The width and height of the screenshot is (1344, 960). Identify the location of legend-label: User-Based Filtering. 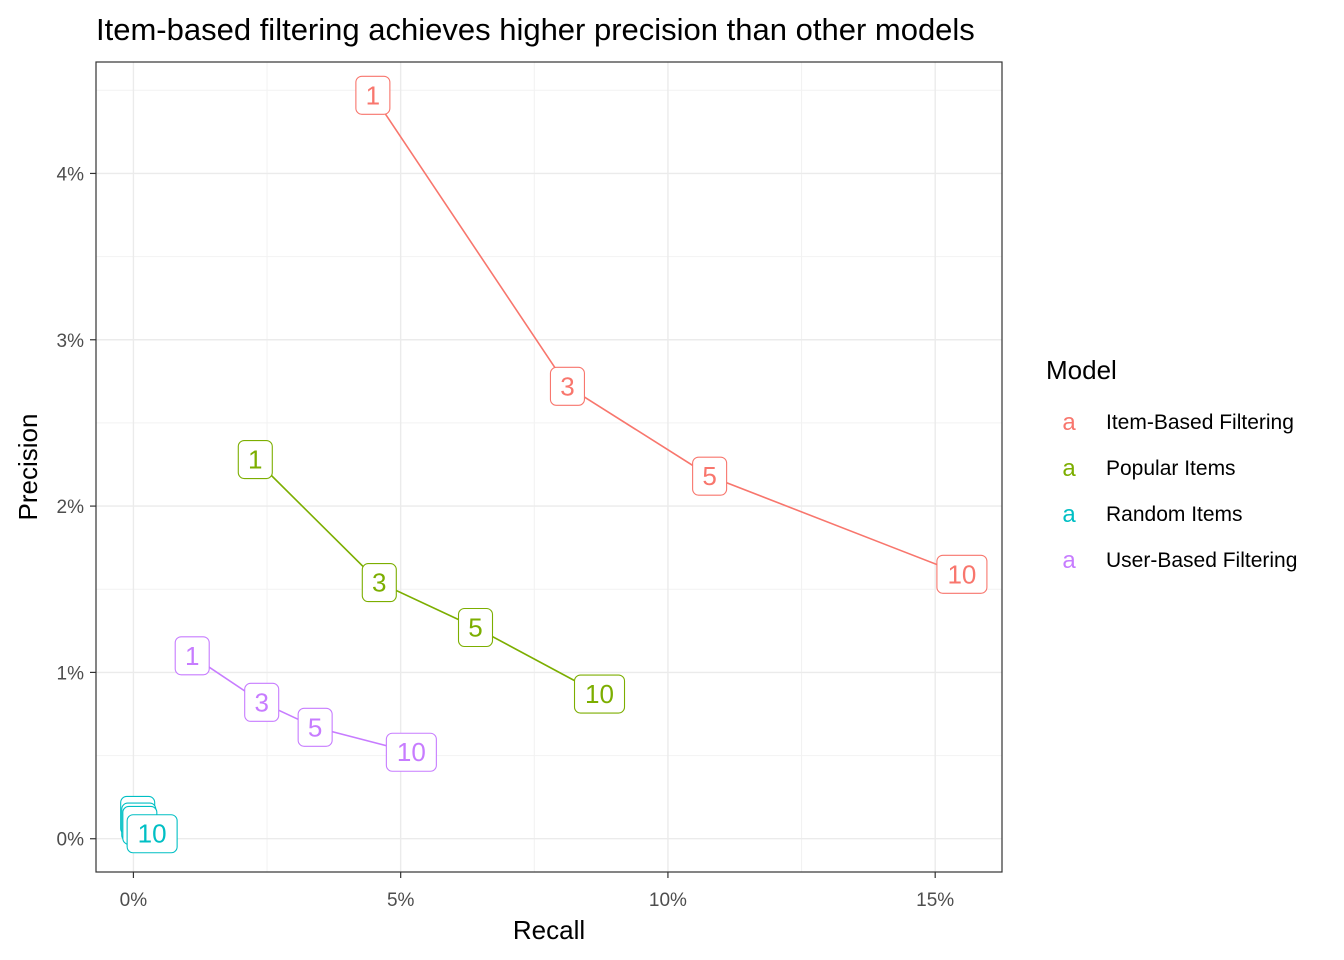
(1201, 560).